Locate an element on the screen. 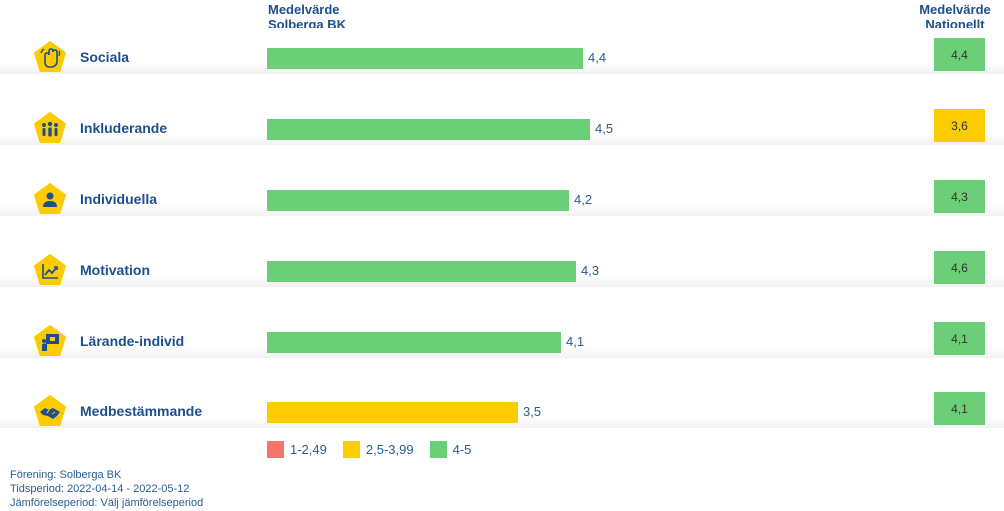 This screenshot has height=511, width=1004. hand-wave-icon is located at coordinates (50, 58).